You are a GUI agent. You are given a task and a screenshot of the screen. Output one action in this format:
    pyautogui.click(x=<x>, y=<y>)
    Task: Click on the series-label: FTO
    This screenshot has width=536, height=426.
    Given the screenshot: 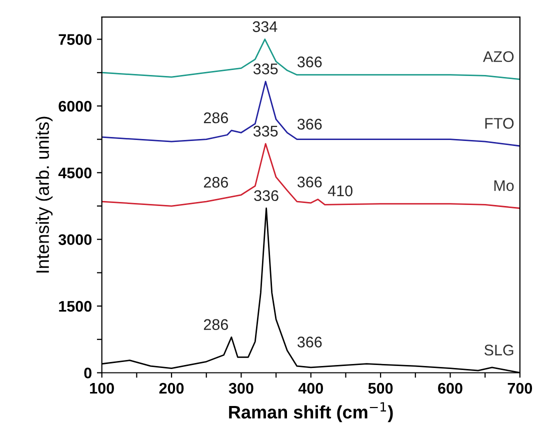 What is the action you would take?
    pyautogui.click(x=499, y=123)
    